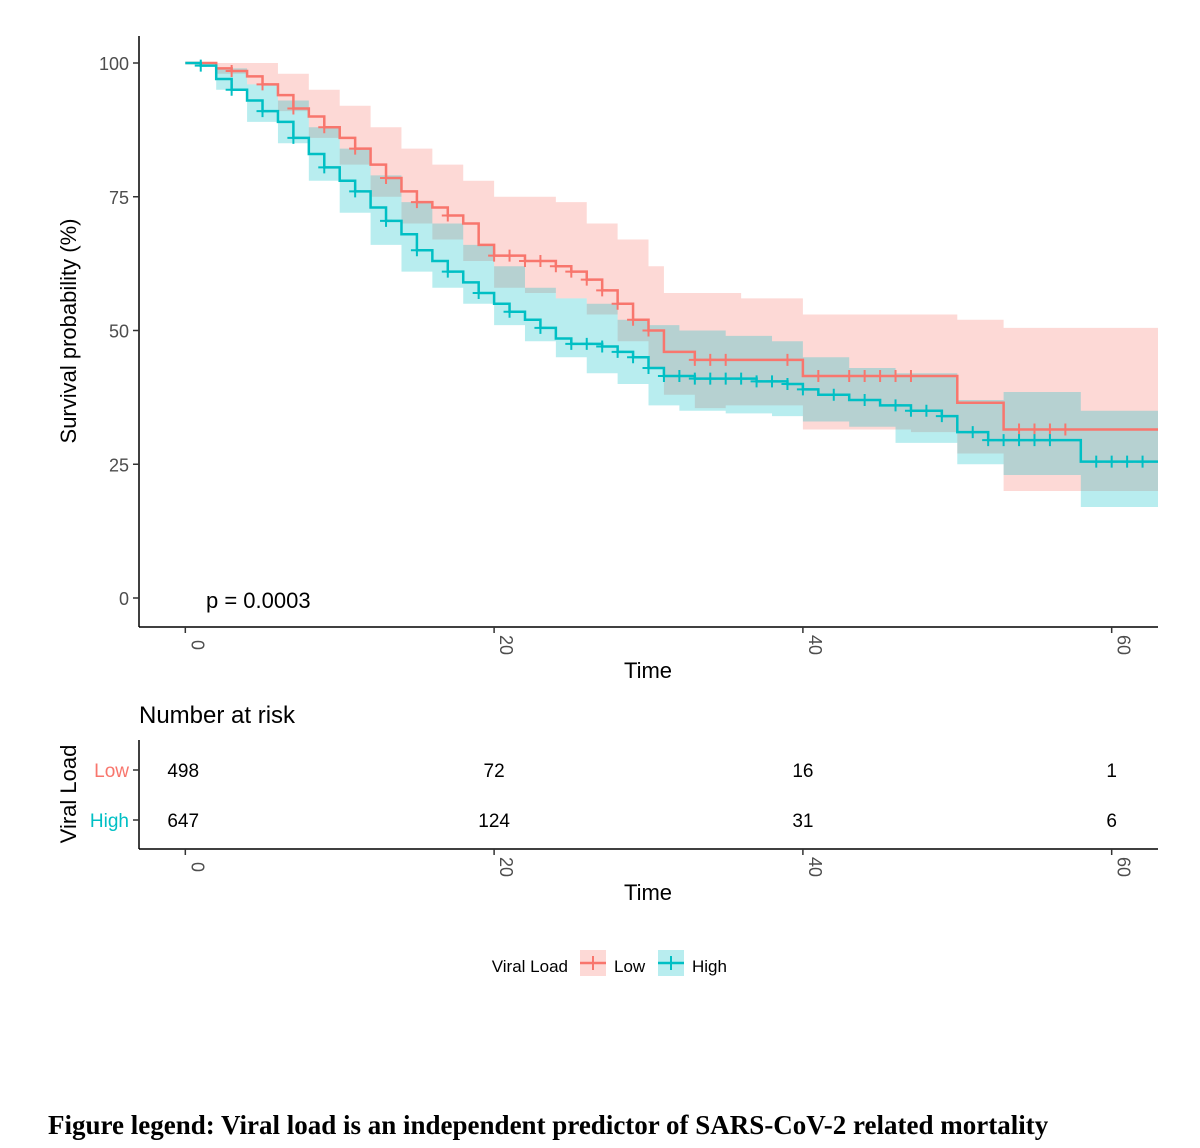 The width and height of the screenshot is (1200, 1148). Describe the element at coordinates (183, 821) in the screenshot. I see `risk-value-high: 647` at that location.